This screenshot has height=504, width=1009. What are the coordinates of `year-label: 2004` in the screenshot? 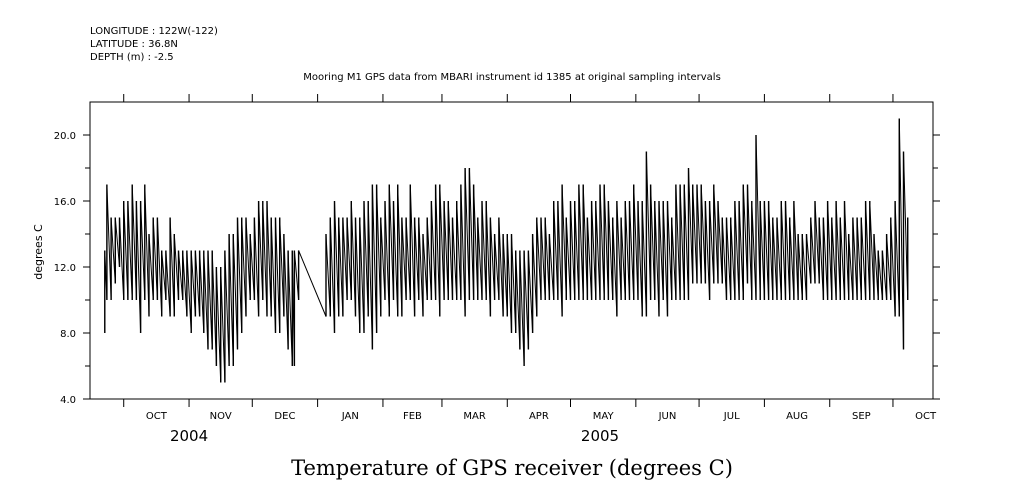 It's located at (189, 436).